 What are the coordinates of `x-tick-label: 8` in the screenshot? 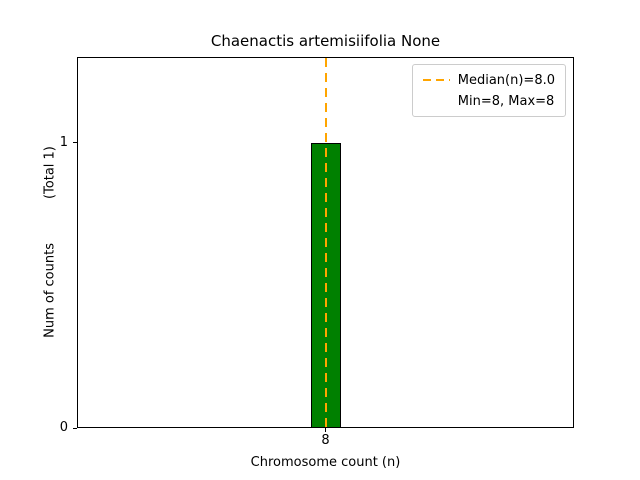 It's located at (325, 440).